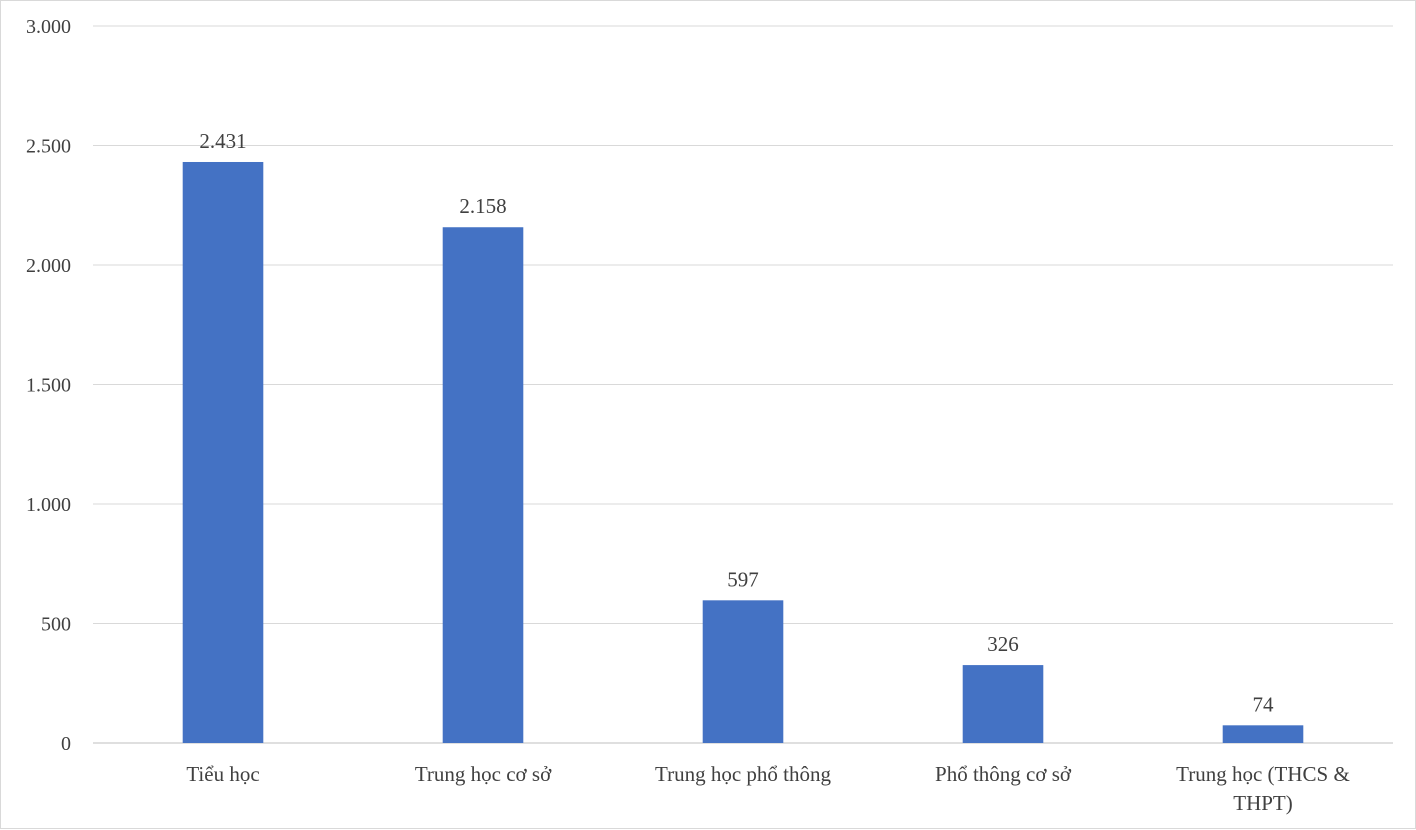  What do you see at coordinates (743, 774) in the screenshot?
I see `category-label: Trung học phổ thông` at bounding box center [743, 774].